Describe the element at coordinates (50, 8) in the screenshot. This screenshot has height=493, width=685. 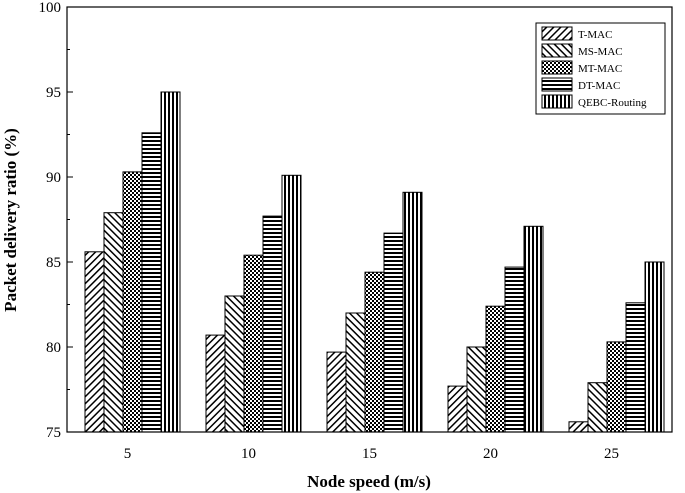
I see `y-tick-label-100: 100` at that location.